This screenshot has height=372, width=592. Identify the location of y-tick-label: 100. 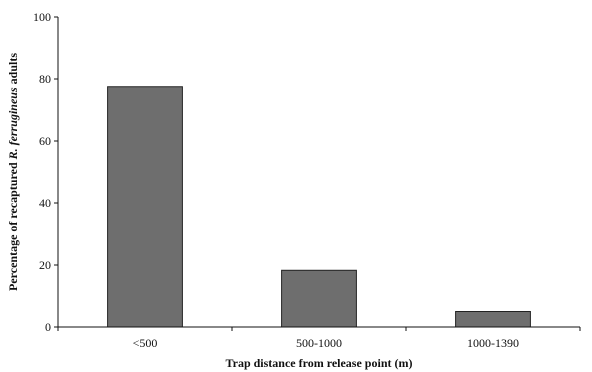
(42, 17).